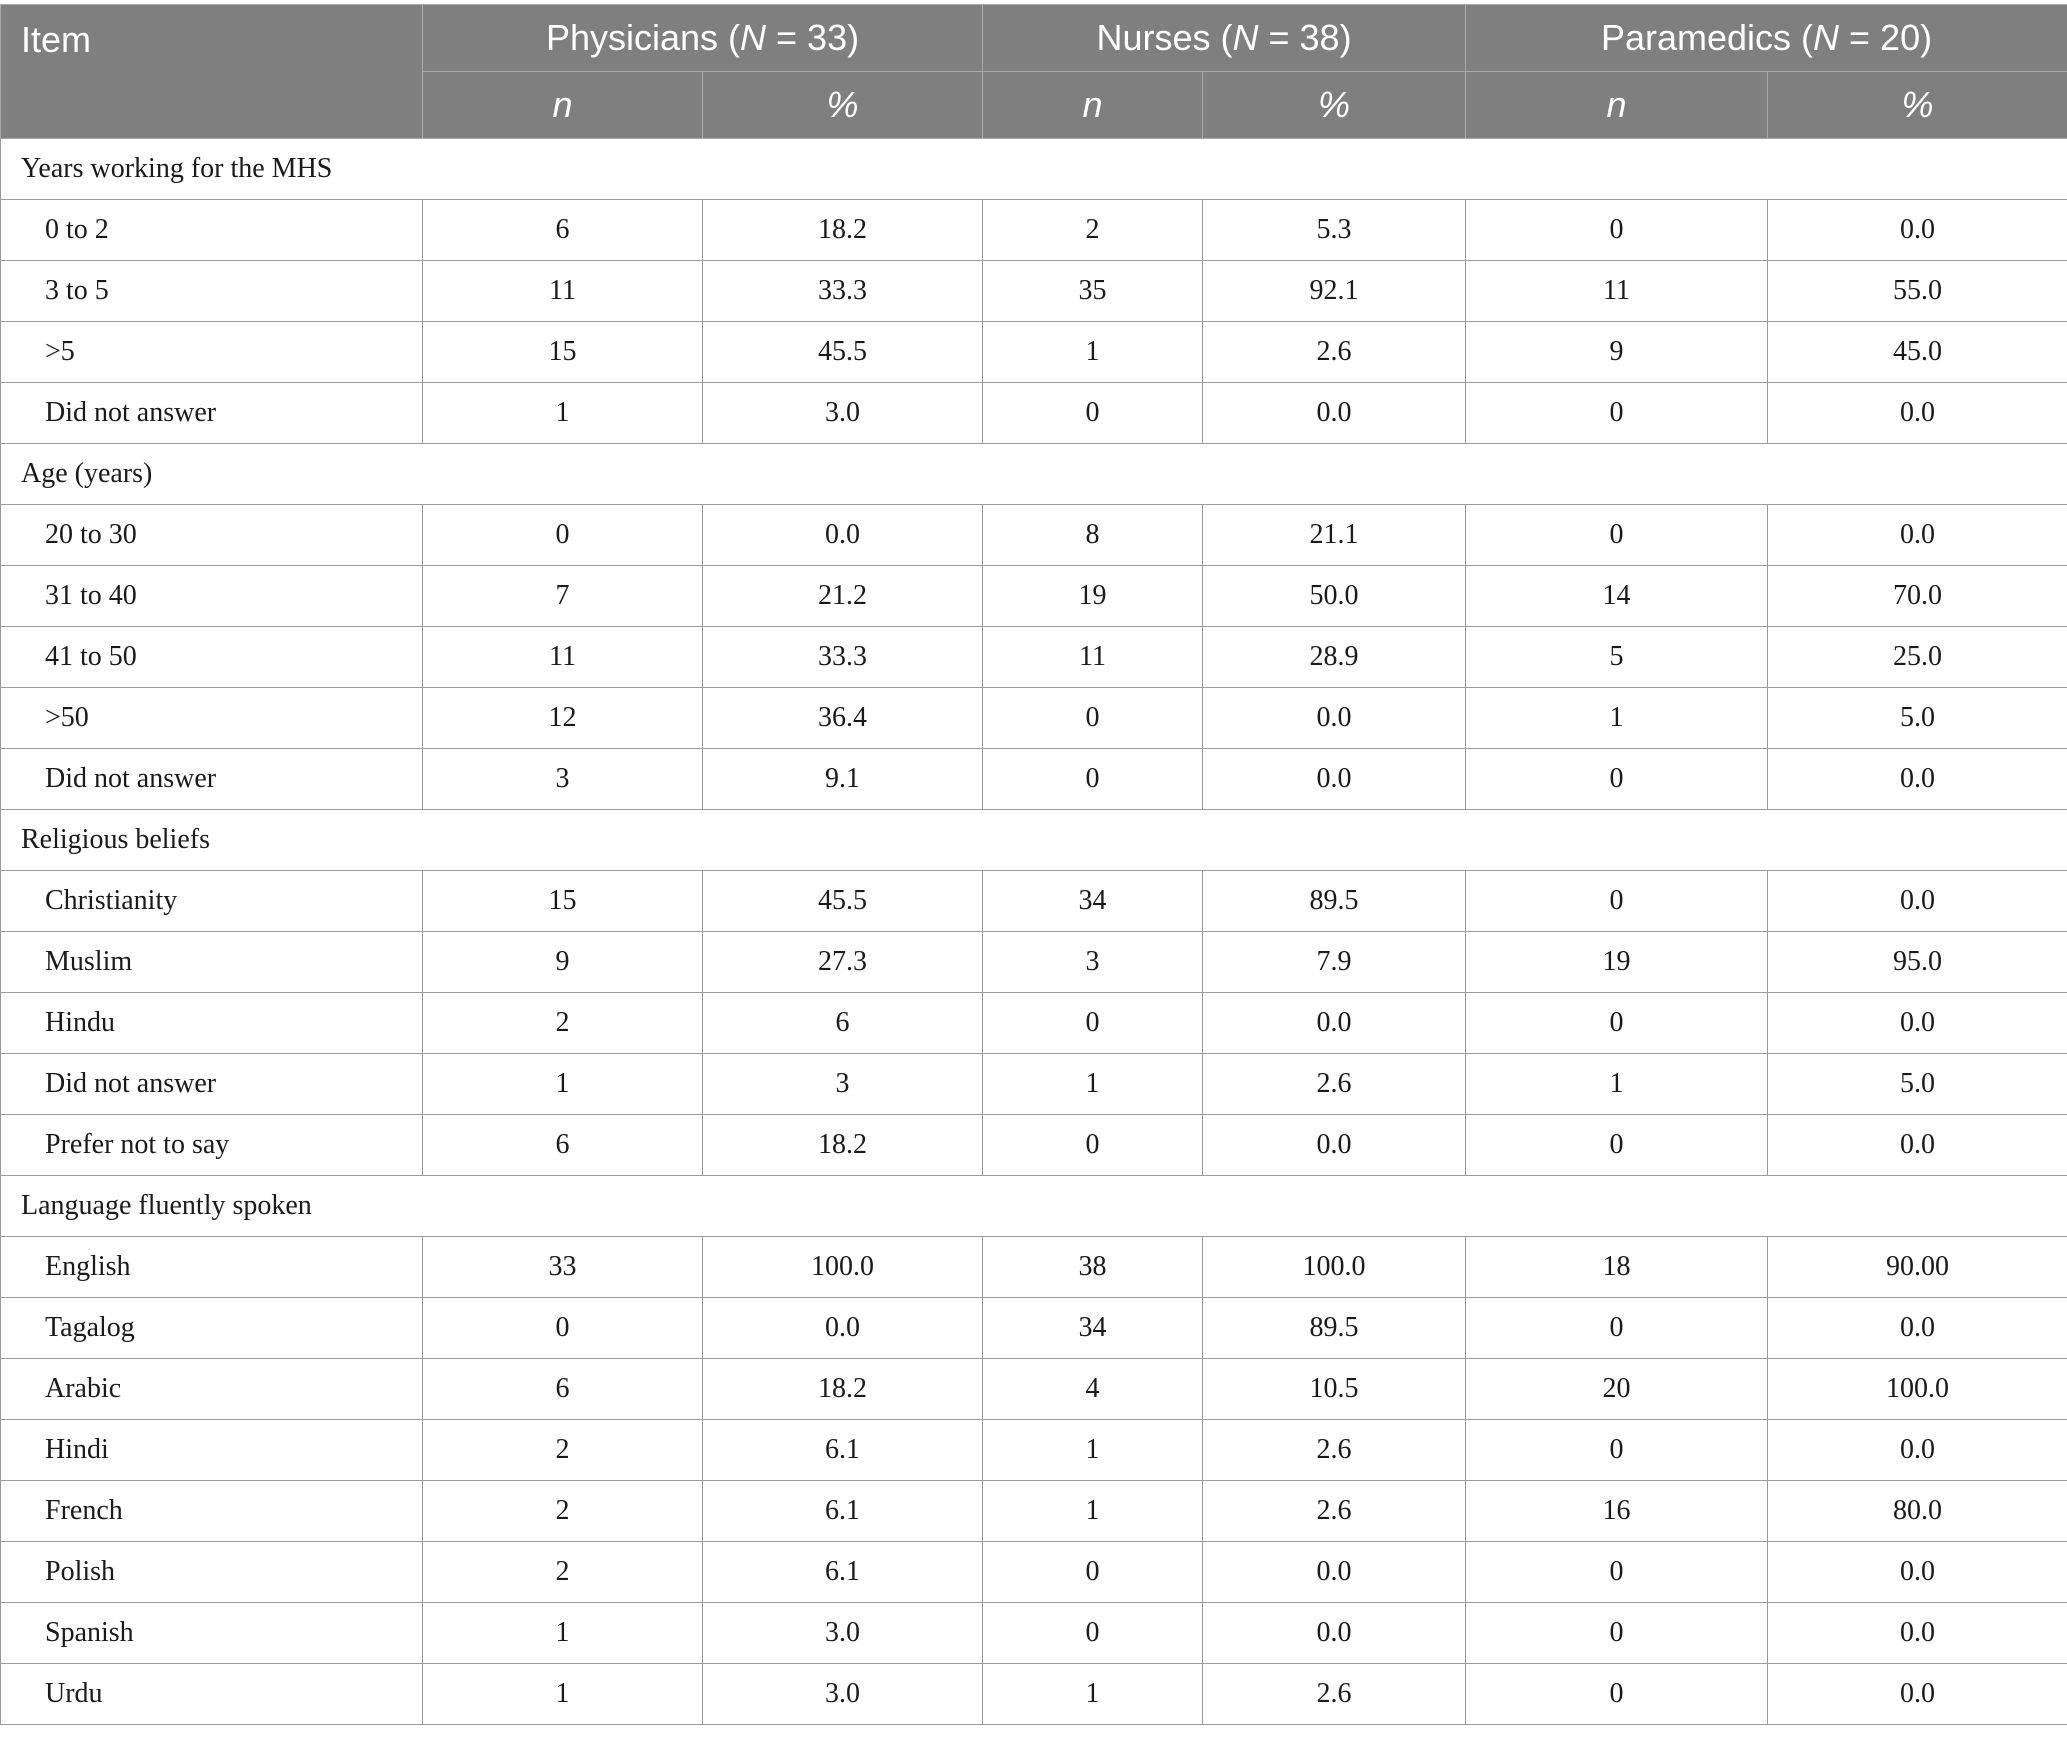 This screenshot has height=1755, width=2067. I want to click on physicians-n-cell: 9, so click(562, 962).